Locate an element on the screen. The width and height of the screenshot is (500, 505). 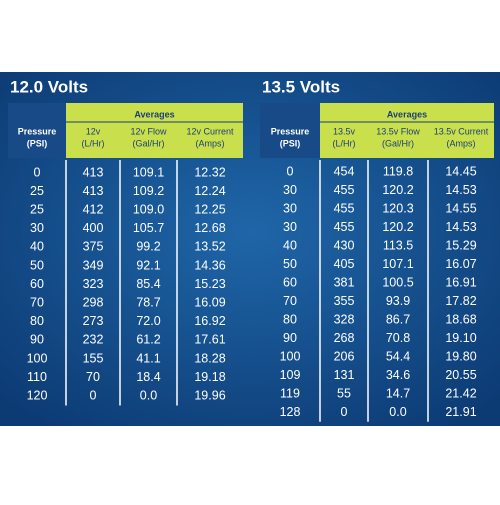
cell: 18.28 is located at coordinates (209, 358).